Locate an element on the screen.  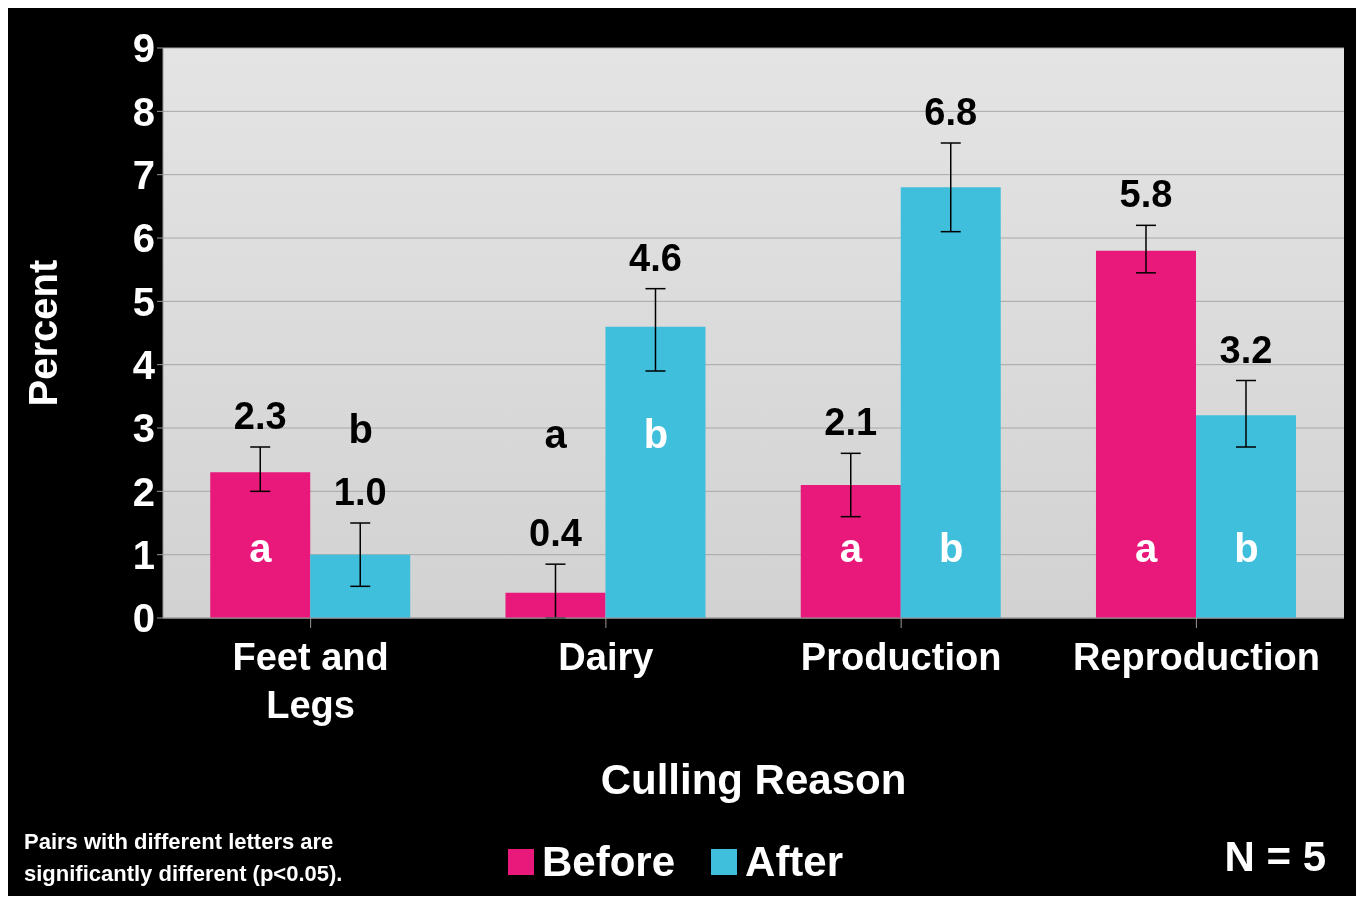
x-tick-label: Dairy is located at coordinates (606, 657).